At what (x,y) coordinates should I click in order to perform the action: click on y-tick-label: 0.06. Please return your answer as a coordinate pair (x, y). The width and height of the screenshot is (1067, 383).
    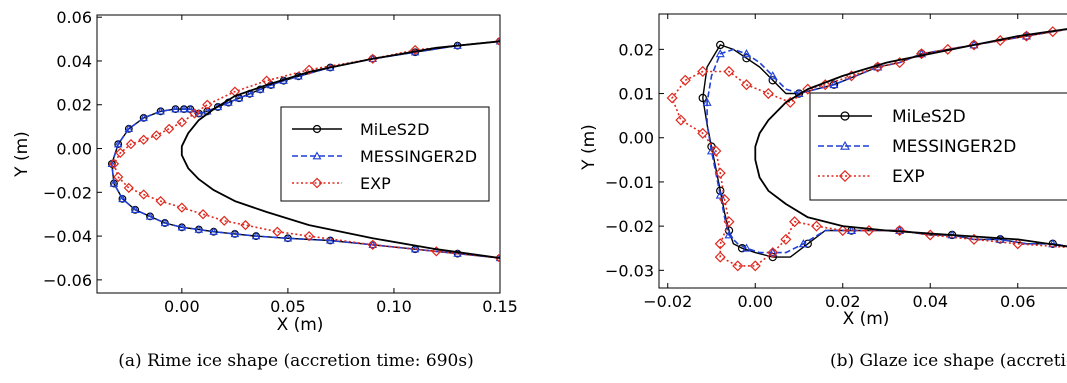
    Looking at the image, I should click on (74, 17).